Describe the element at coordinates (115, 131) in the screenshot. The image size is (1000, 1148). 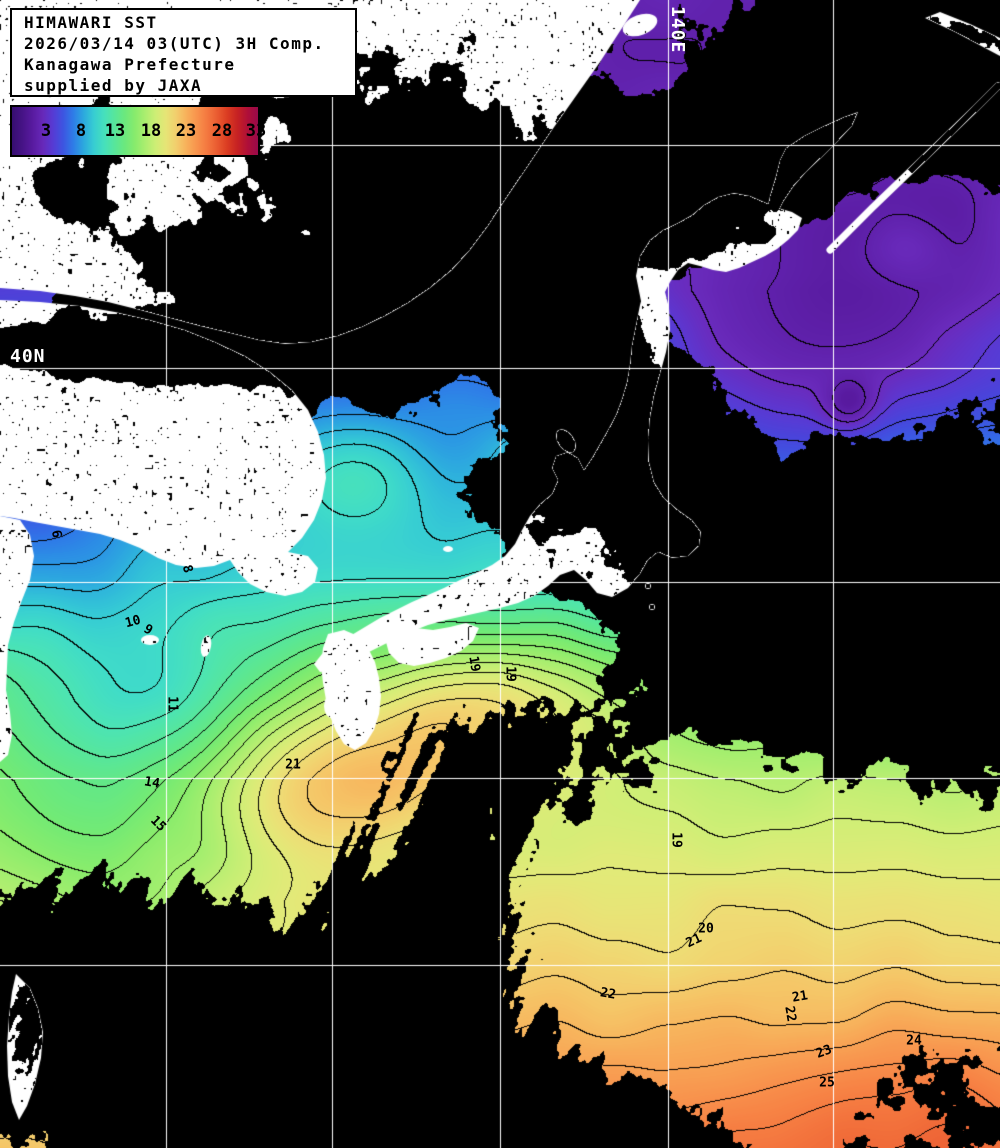
I see `colorbar-tick-13: 13` at that location.